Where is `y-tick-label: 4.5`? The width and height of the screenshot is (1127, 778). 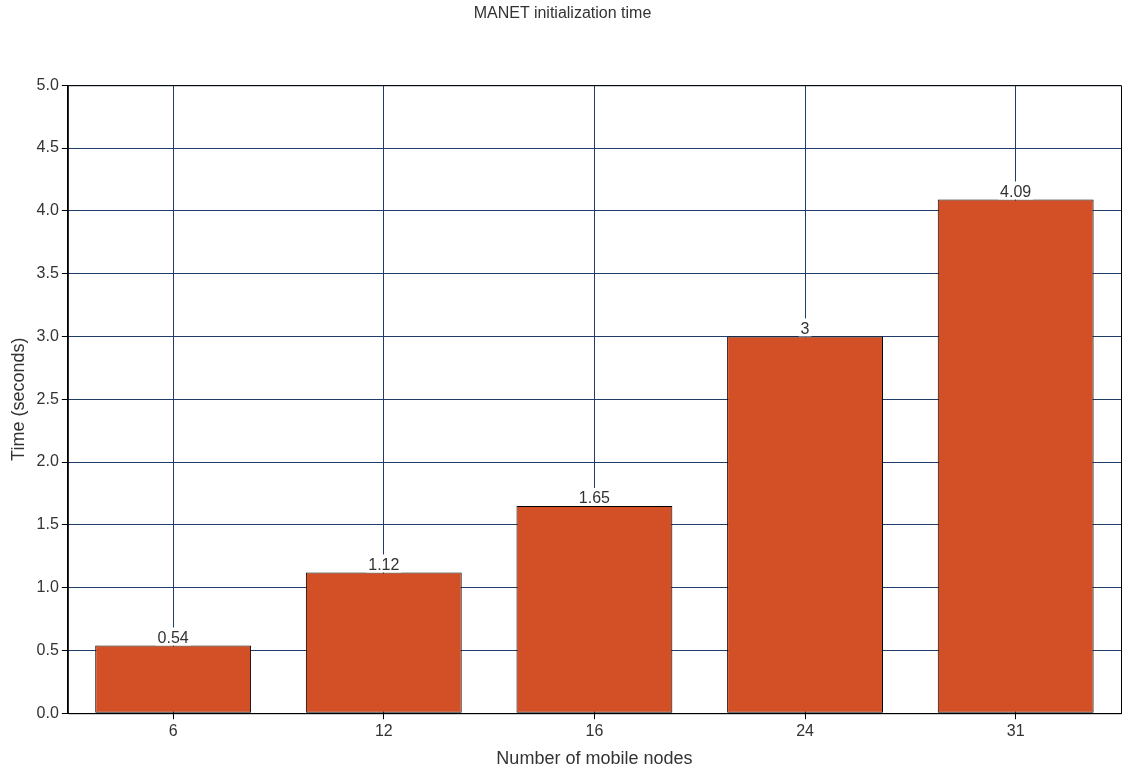 y-tick-label: 4.5 is located at coordinates (47, 147).